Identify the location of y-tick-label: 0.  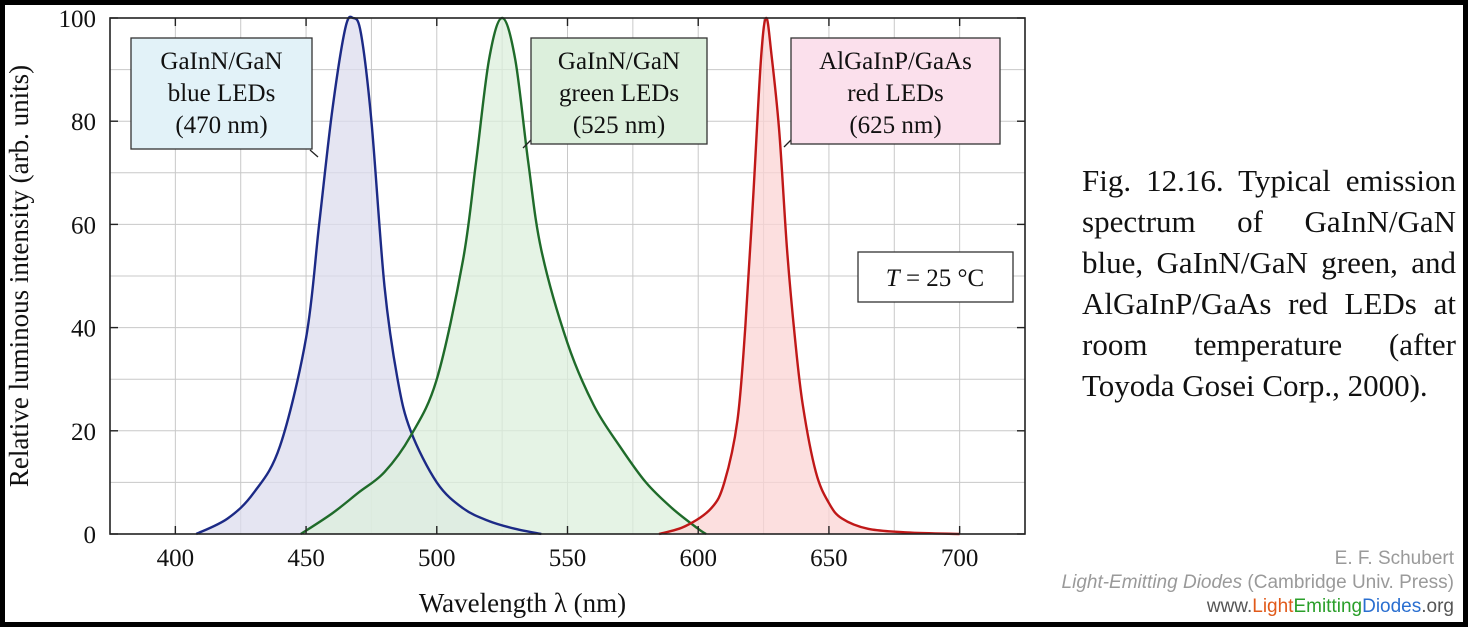
(90, 535).